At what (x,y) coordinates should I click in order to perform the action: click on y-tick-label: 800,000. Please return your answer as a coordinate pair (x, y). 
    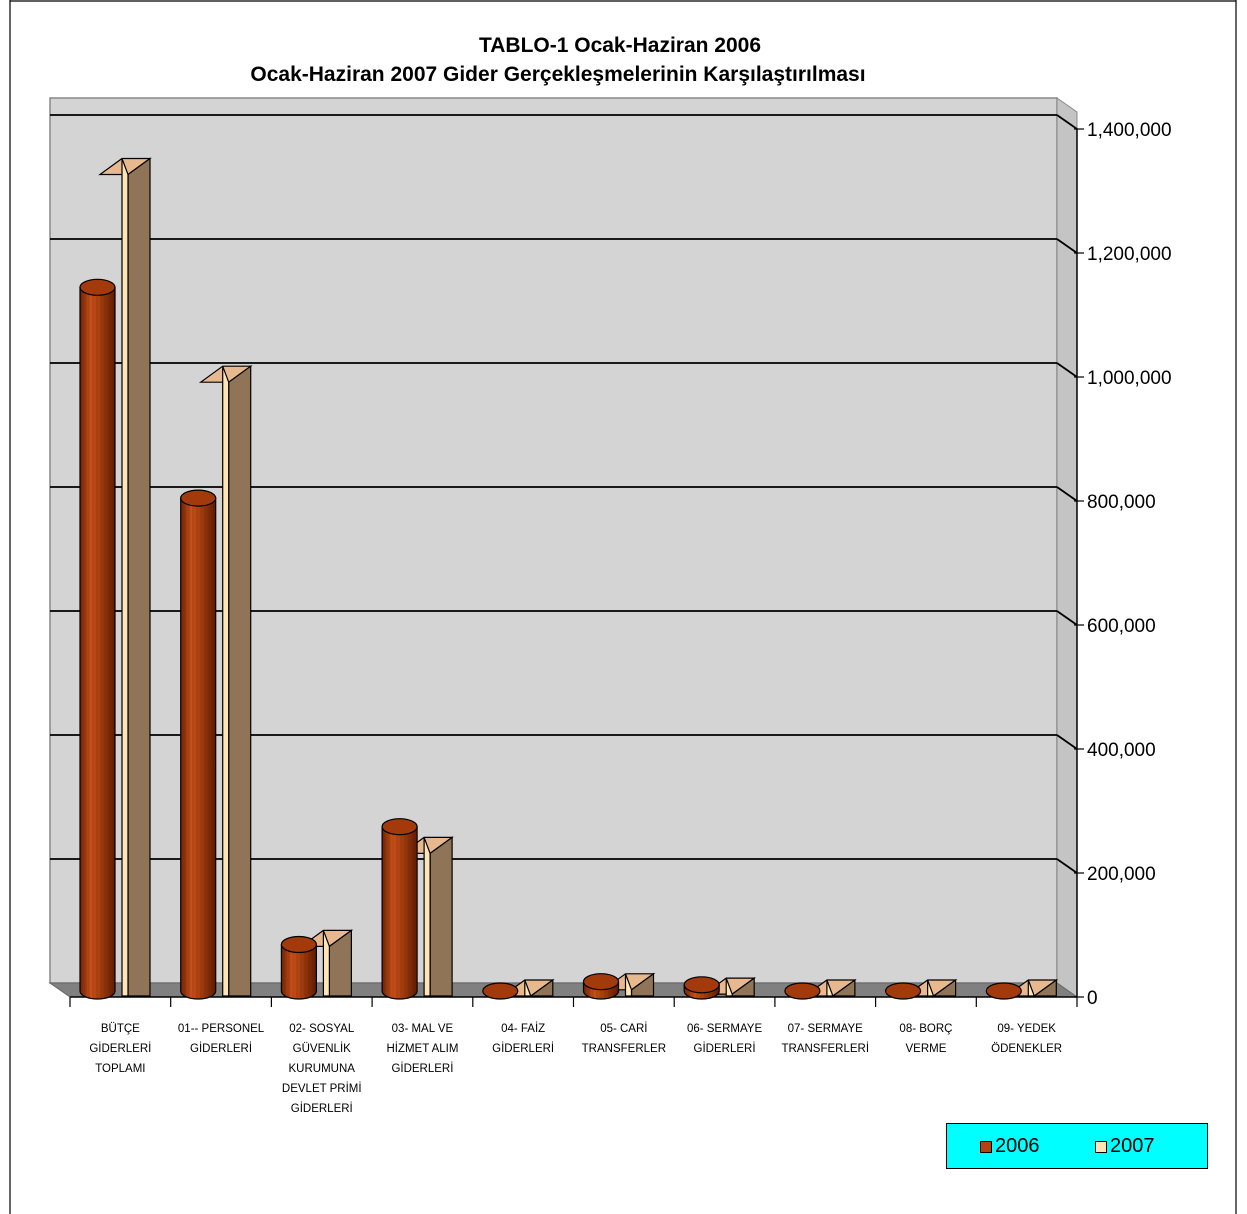
    Looking at the image, I should click on (1121, 502).